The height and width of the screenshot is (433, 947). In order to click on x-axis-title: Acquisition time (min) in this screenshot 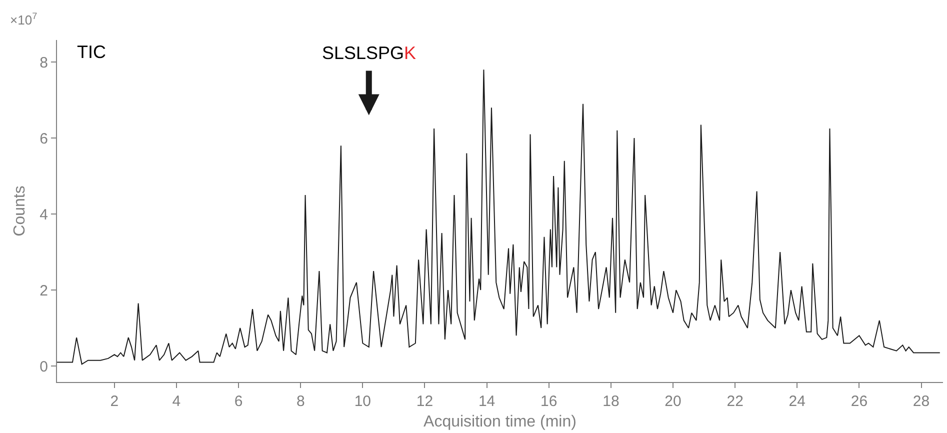, I will do `click(500, 422)`.